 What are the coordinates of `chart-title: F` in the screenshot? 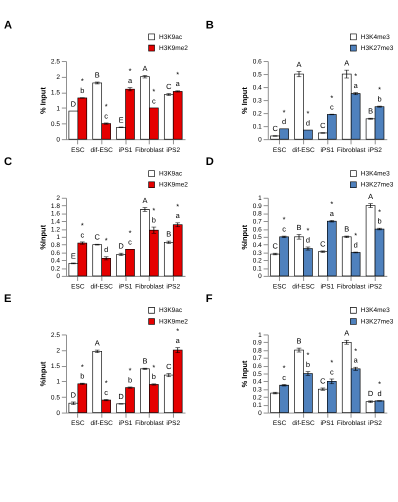 It's located at (209, 298).